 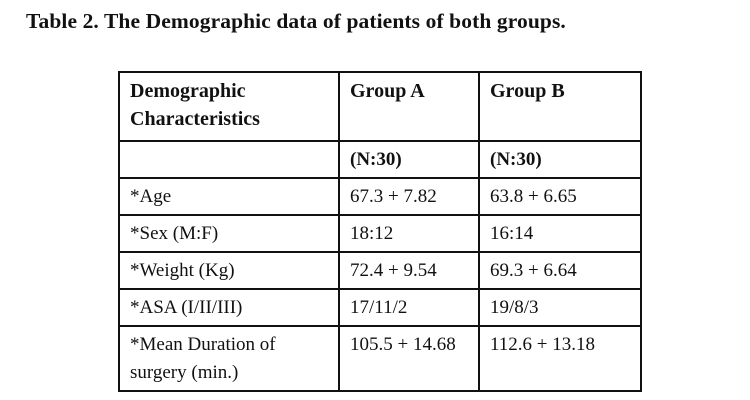 I want to click on table-row: *Sex (M:F) 18:12 16:14, so click(x=380, y=233).